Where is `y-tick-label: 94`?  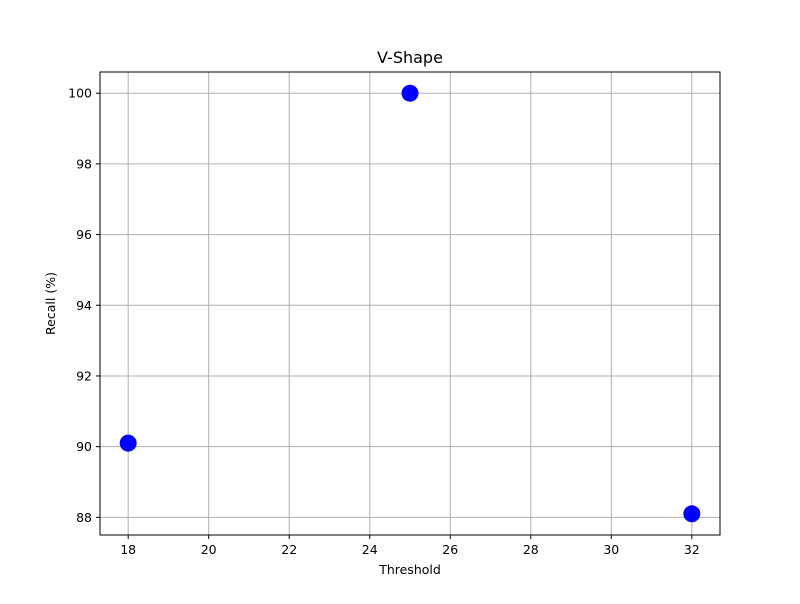 y-tick-label: 94 is located at coordinates (84, 305).